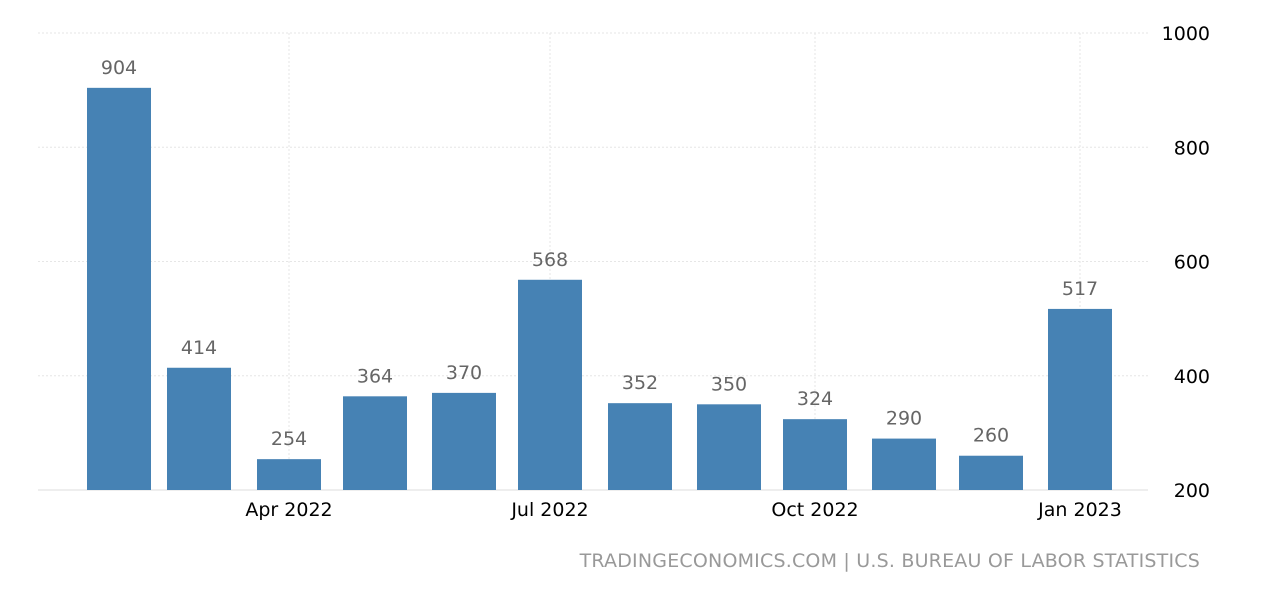  What do you see at coordinates (289, 439) in the screenshot?
I see `data-label: 254` at bounding box center [289, 439].